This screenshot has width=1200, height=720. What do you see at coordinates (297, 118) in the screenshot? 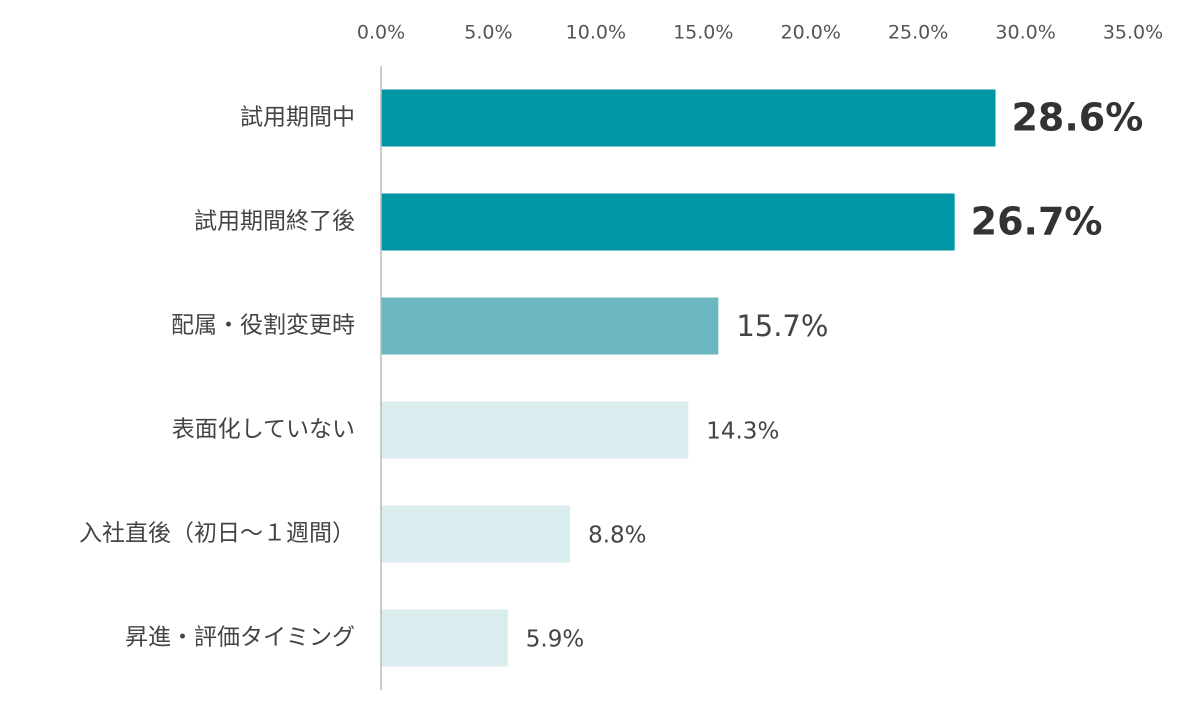
I see `y-tick-label: 試用期間中` at bounding box center [297, 118].